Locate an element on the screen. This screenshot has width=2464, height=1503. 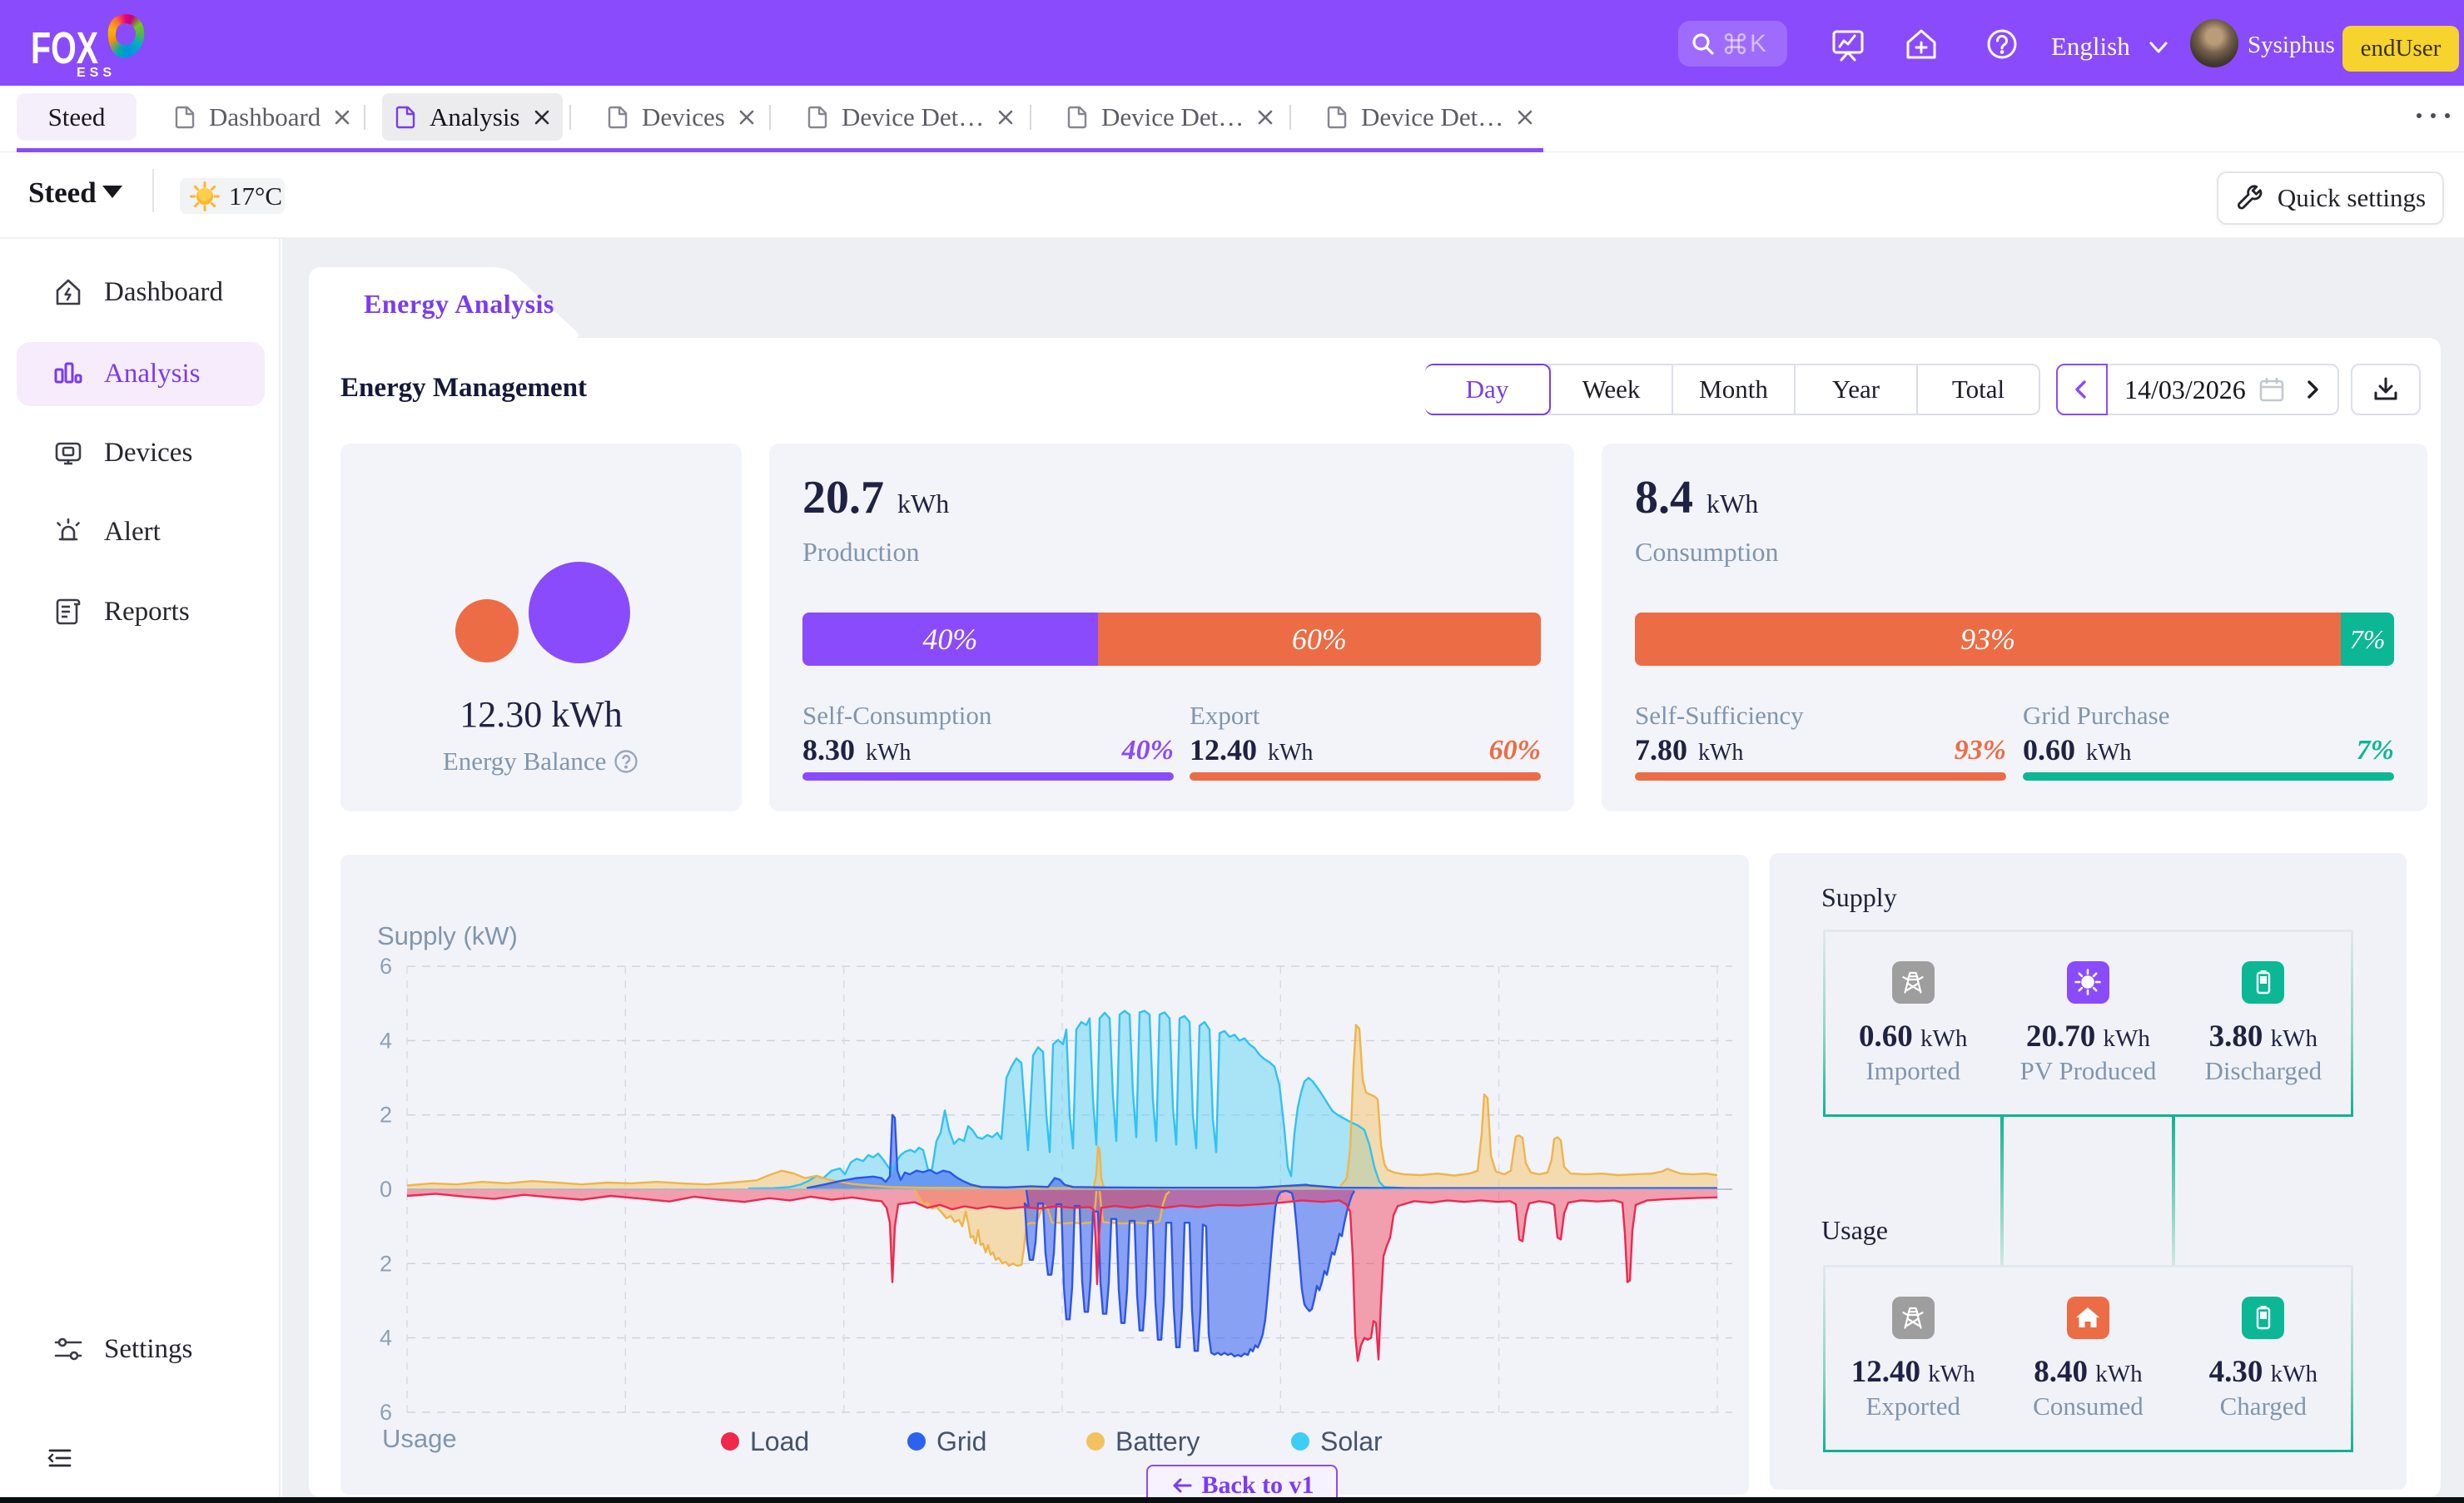
svg-text: Supply (kW) is located at coordinates (448, 935).